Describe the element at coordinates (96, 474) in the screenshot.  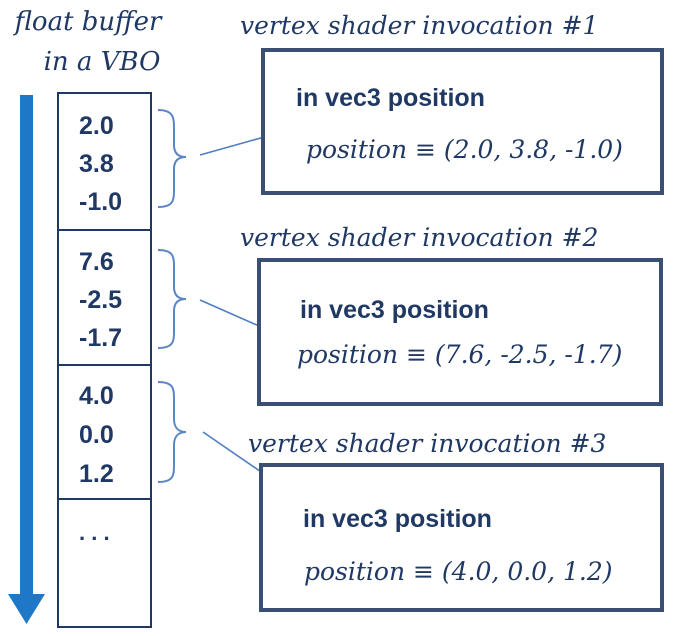
I see `buffer-value: 1.2` at that location.